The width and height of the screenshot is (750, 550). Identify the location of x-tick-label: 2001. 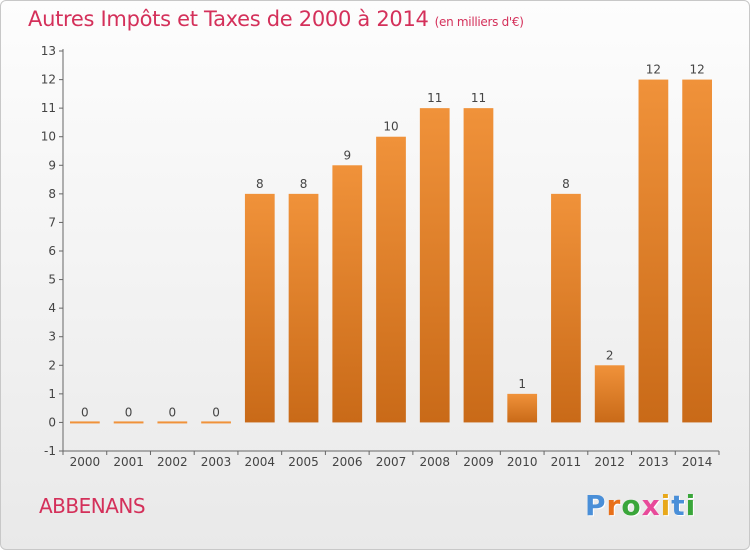
(128, 462).